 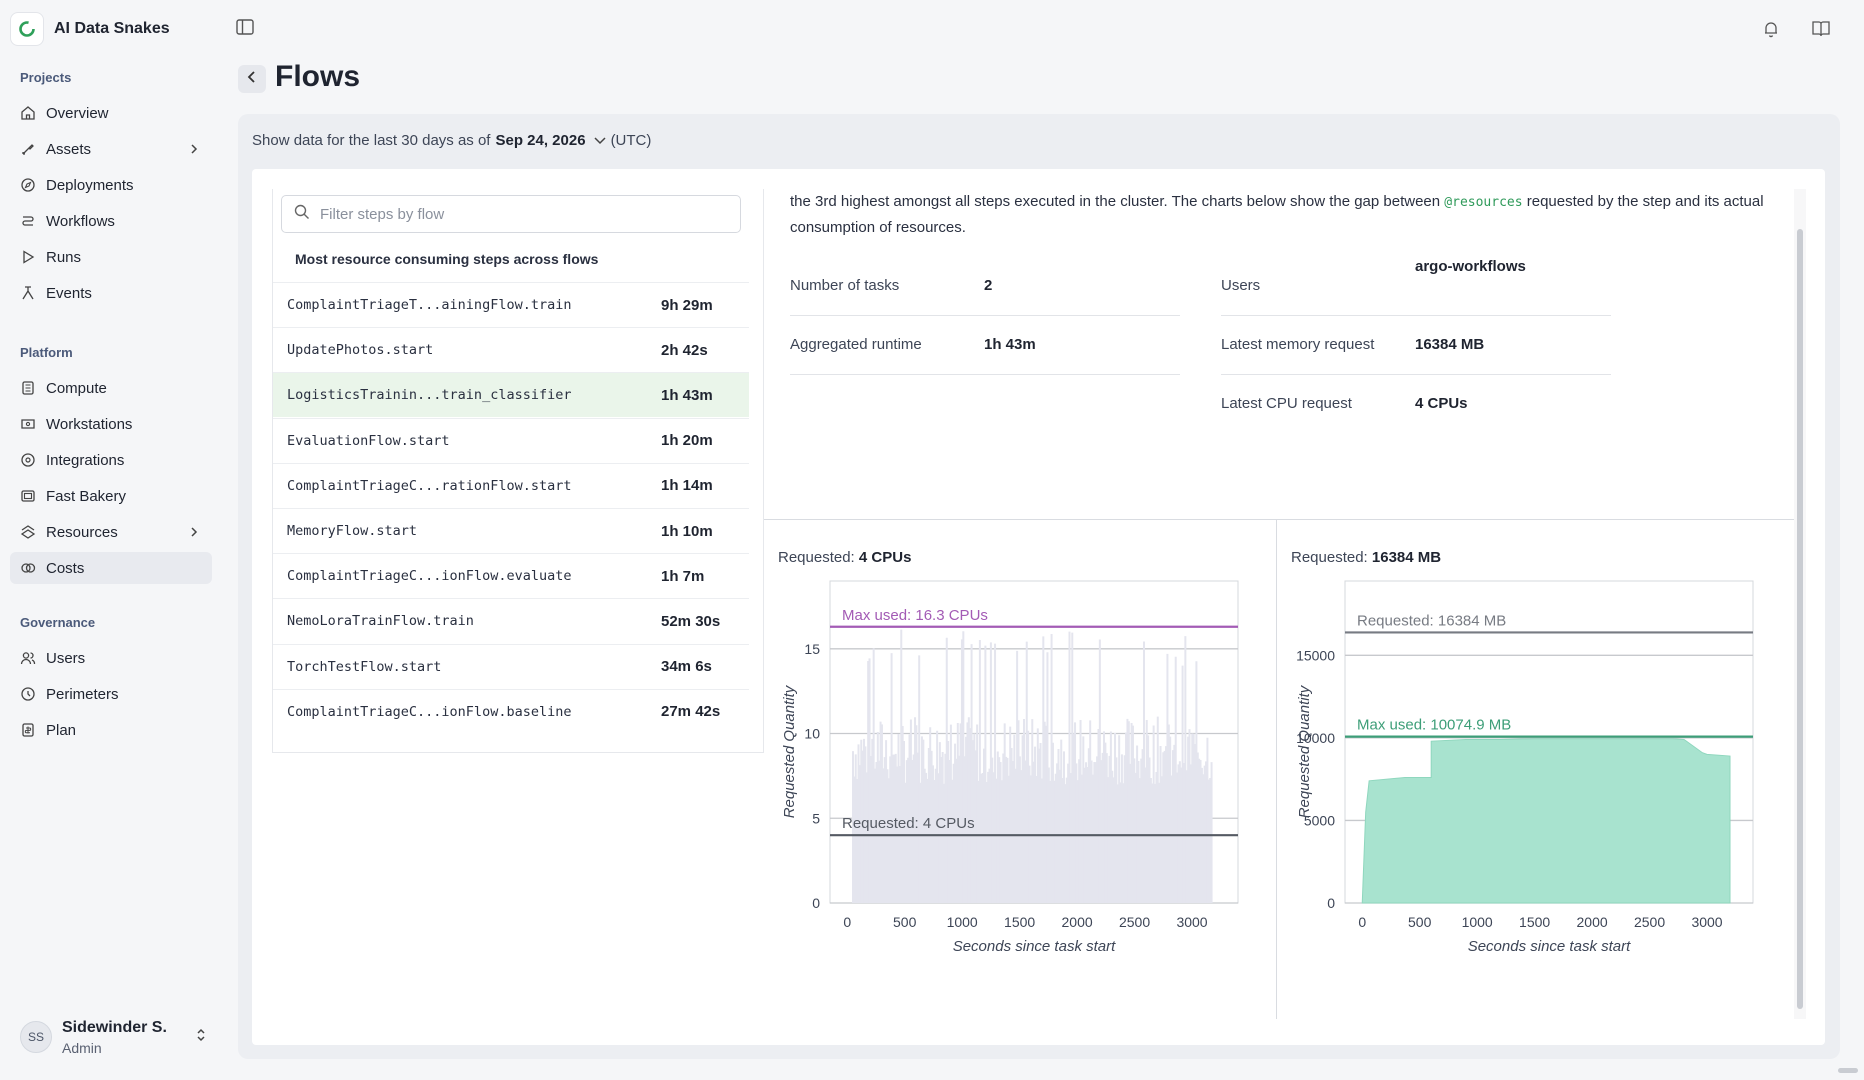 I want to click on x-tick-label: 0, so click(x=847, y=922).